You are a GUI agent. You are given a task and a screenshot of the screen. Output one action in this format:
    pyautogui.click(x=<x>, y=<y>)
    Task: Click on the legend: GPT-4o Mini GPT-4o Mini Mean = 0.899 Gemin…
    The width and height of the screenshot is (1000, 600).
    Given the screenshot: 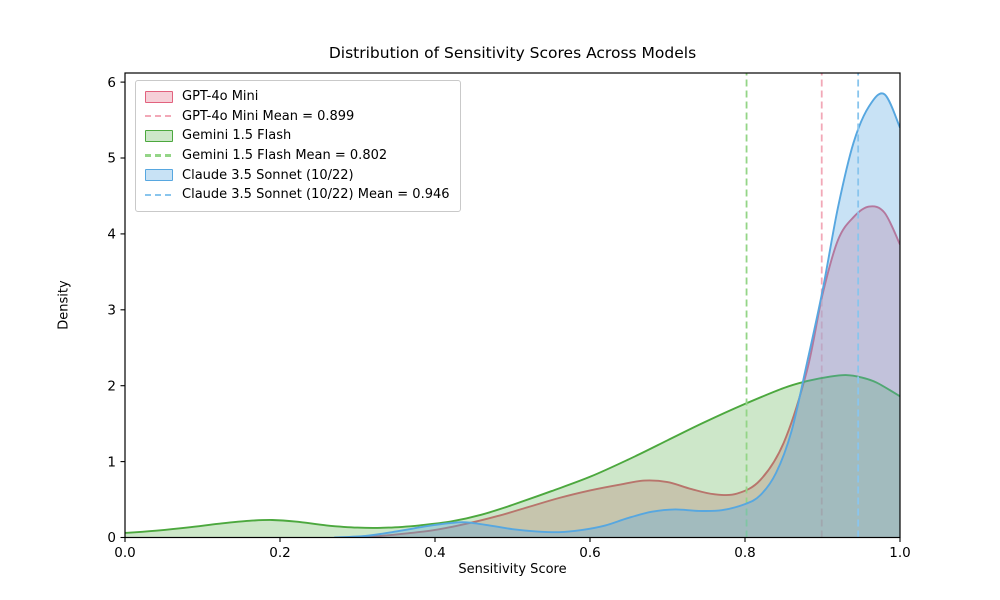 What is the action you would take?
    pyautogui.click(x=298, y=146)
    